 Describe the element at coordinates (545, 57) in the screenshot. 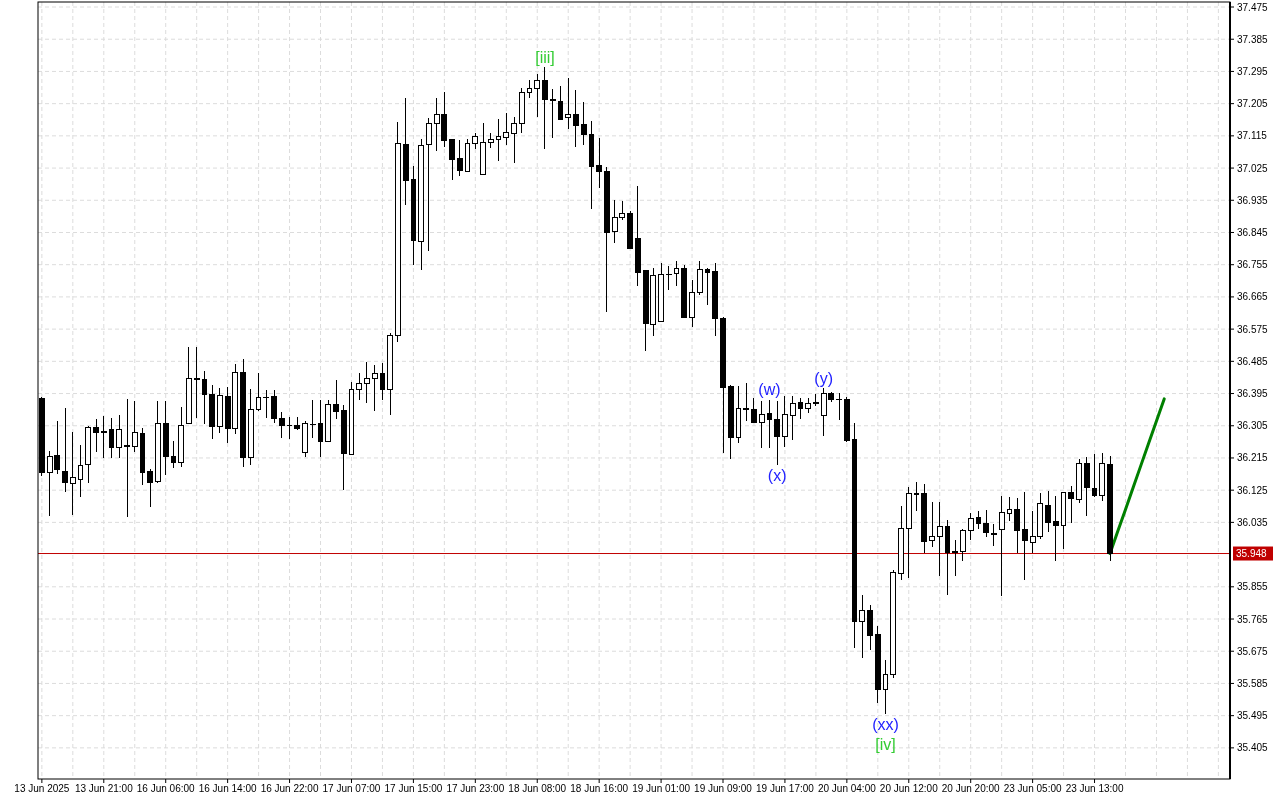

I see `annotation: [iii]` at that location.